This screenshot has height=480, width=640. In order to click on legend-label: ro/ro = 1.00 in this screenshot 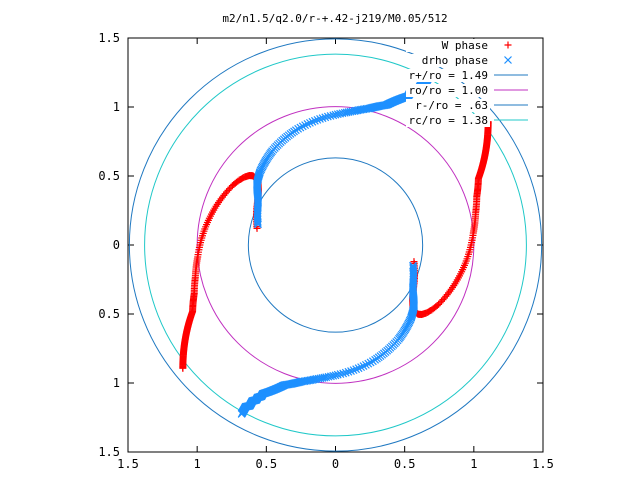, I will do `click(448, 90)`.